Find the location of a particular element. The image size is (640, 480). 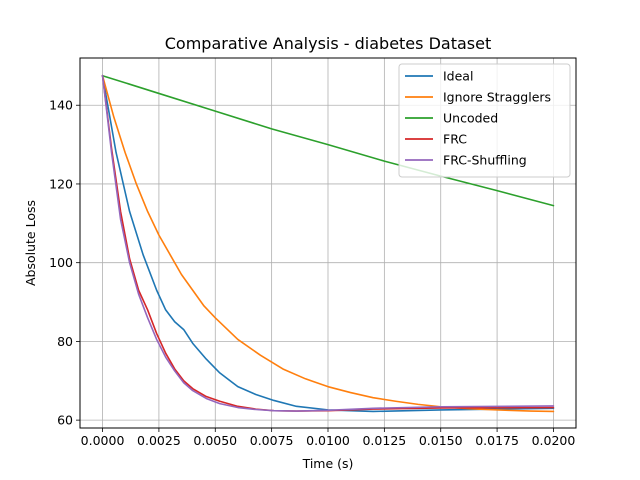

x-tick-label: 0.0050 is located at coordinates (215, 440).